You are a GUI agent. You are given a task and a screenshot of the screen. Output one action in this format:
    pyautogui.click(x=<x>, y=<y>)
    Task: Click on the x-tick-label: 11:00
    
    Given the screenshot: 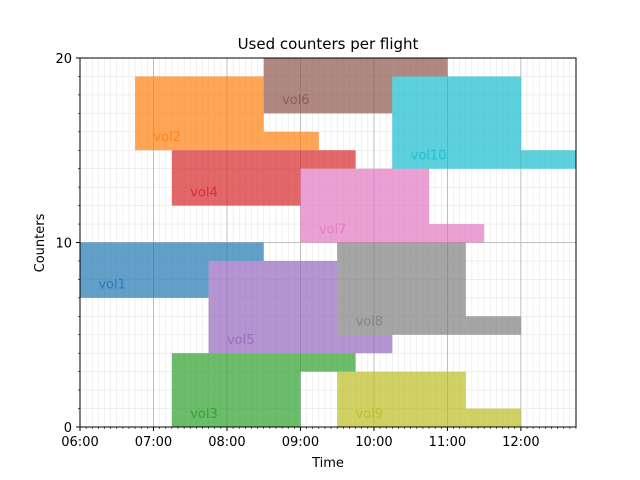 What is the action you would take?
    pyautogui.click(x=447, y=442)
    